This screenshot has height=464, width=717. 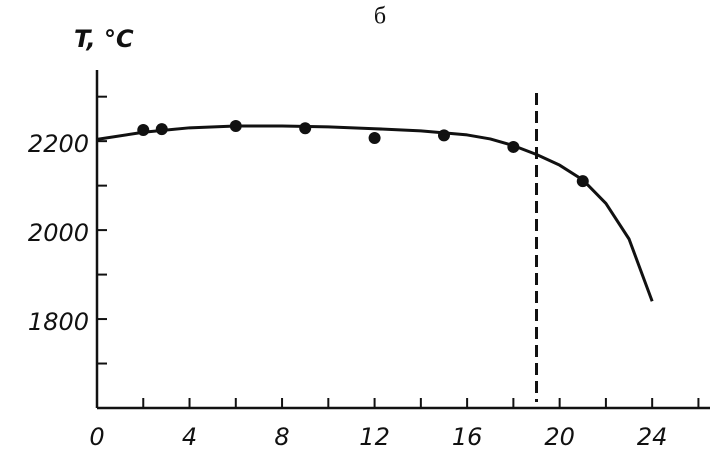 I want to click on x-tick-label: 0, so click(x=96, y=437).